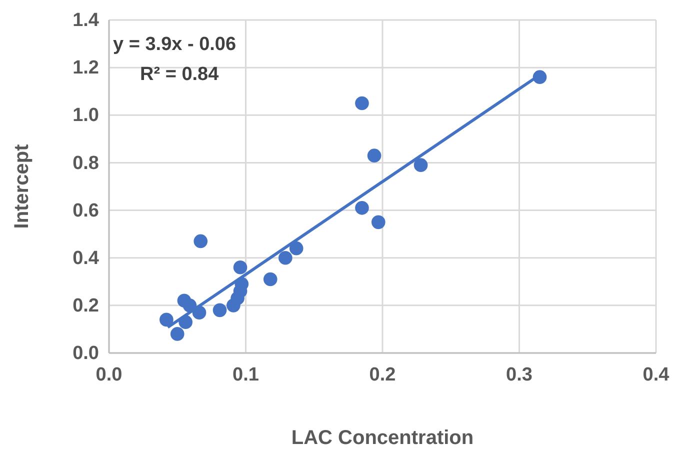 The width and height of the screenshot is (679, 452). I want to click on y-tick-label: 0.0, so click(85, 353).